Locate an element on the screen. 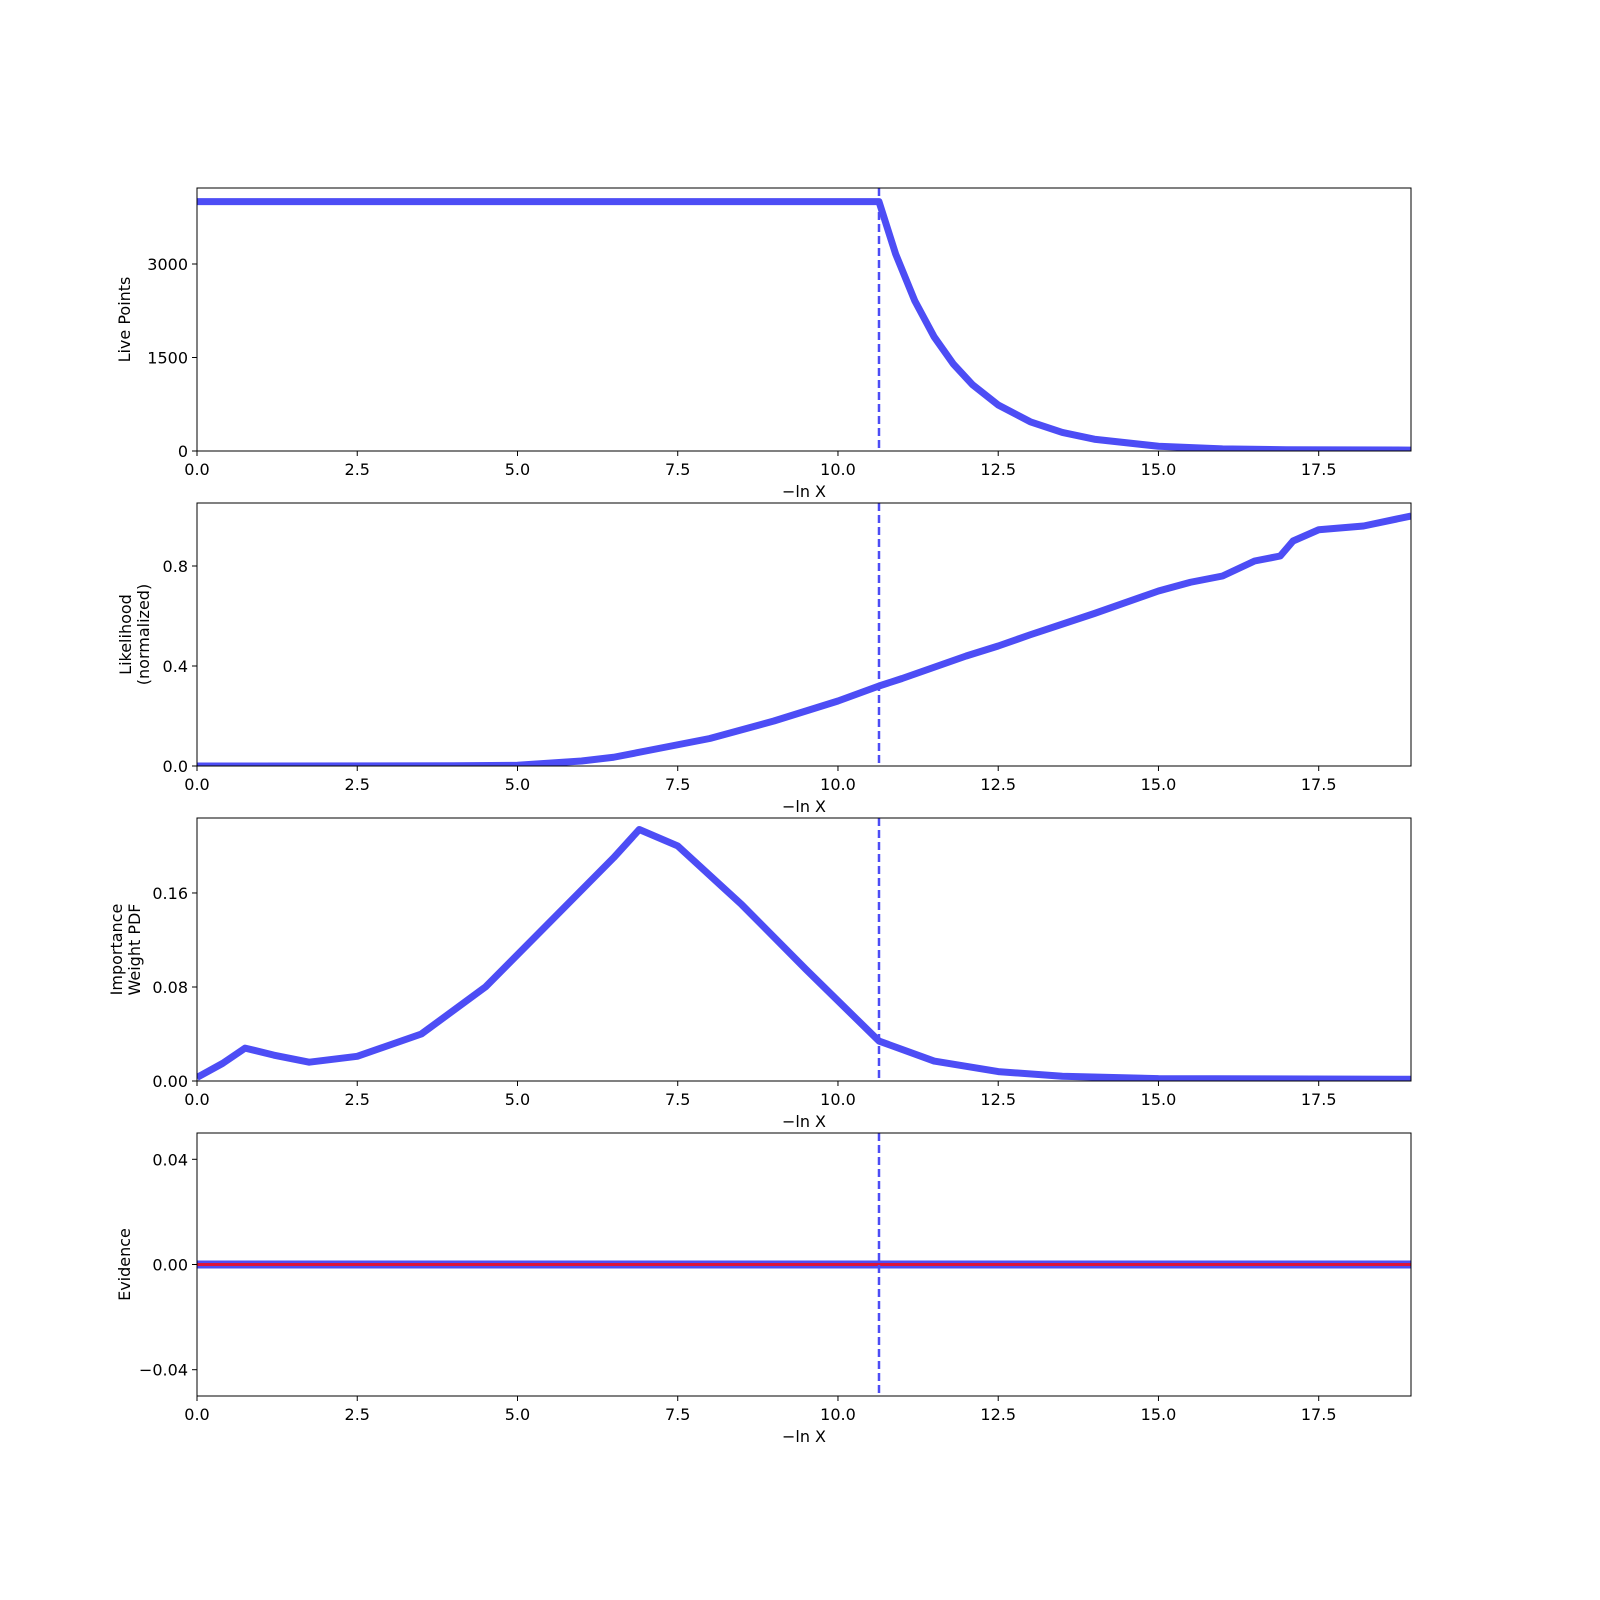  y-tick-label: 0 is located at coordinates (183, 451).